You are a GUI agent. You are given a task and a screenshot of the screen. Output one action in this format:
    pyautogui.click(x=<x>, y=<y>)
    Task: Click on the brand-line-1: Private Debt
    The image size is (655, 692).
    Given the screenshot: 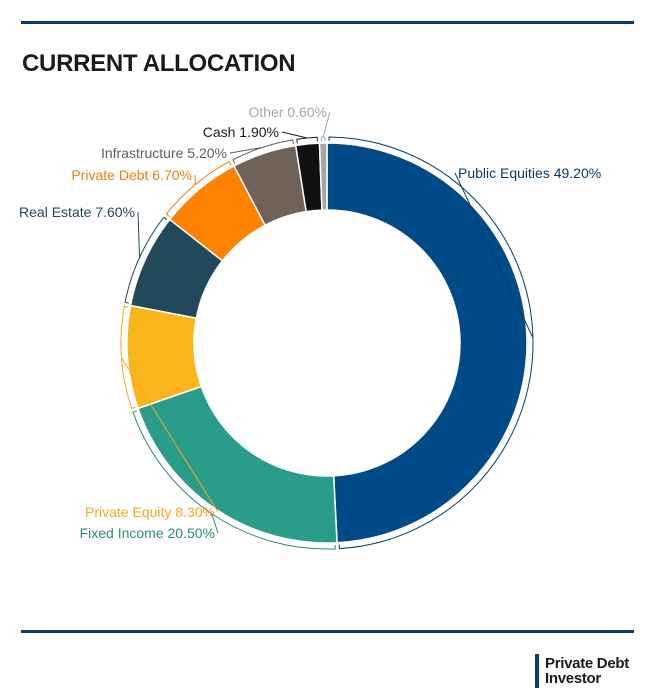 What is the action you would take?
    pyautogui.click(x=587, y=663)
    